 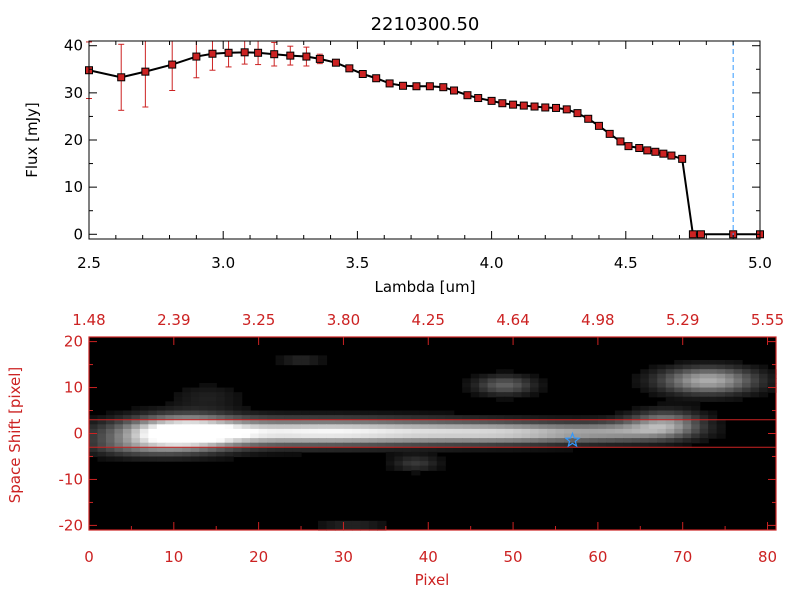 I want to click on top-x-tick-label: 5.55, so click(x=767, y=320).